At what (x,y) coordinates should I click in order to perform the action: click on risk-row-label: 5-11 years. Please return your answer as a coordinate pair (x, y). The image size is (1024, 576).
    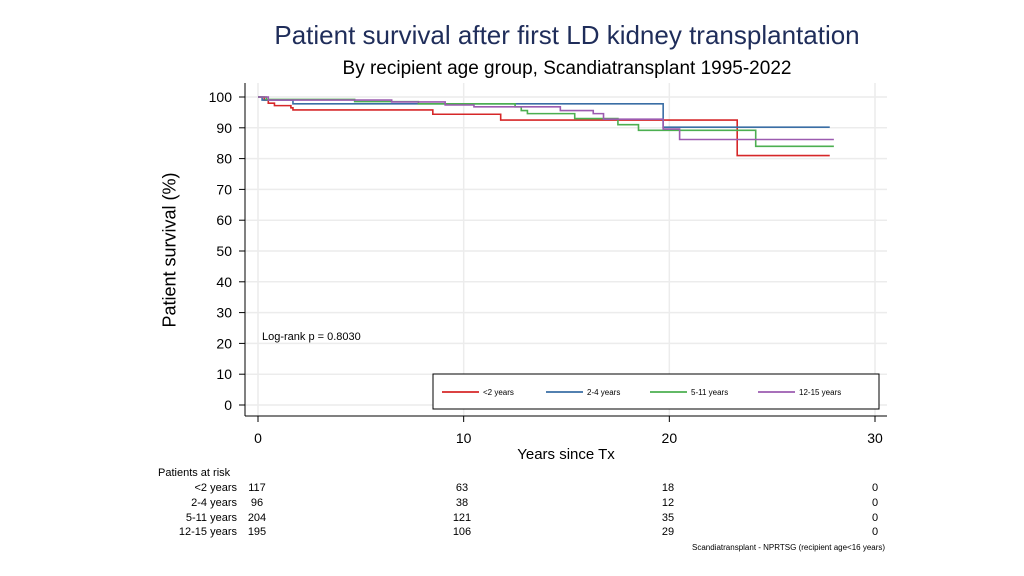
    Looking at the image, I should click on (211, 518).